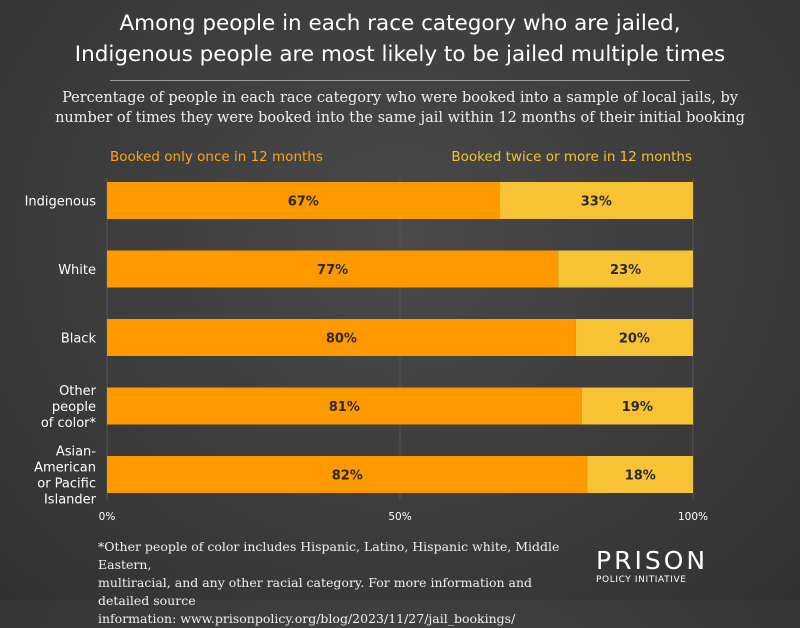  I want to click on value-label-booked-once-1: 77%, so click(332, 270).